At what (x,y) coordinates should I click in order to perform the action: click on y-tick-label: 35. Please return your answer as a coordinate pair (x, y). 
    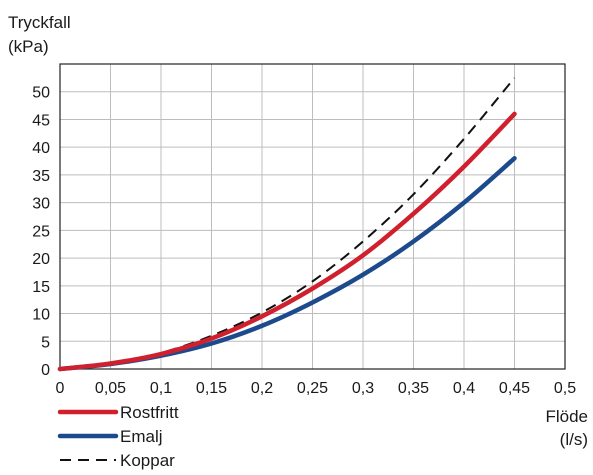
    Looking at the image, I should click on (41, 176).